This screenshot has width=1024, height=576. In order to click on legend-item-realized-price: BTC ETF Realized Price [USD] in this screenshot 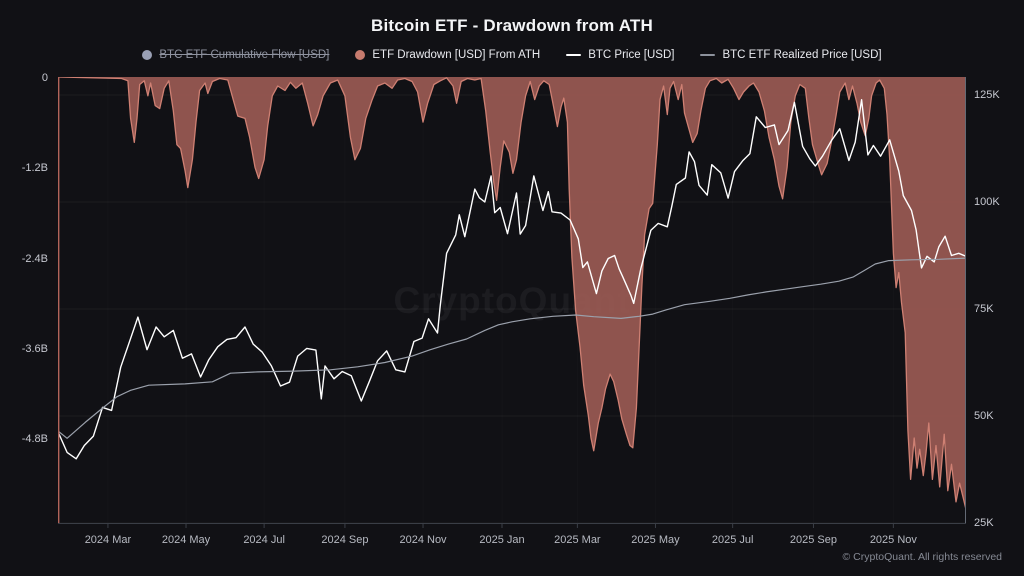, I will do `click(791, 55)`.